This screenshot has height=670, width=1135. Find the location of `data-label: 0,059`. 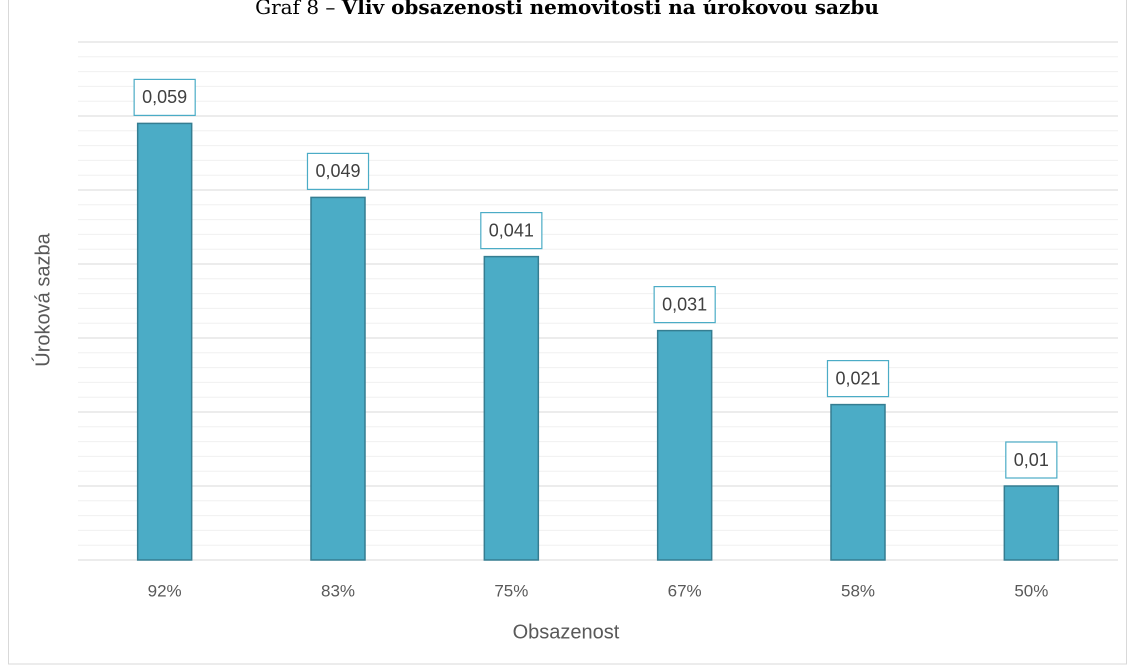

data-label: 0,059 is located at coordinates (164, 97).